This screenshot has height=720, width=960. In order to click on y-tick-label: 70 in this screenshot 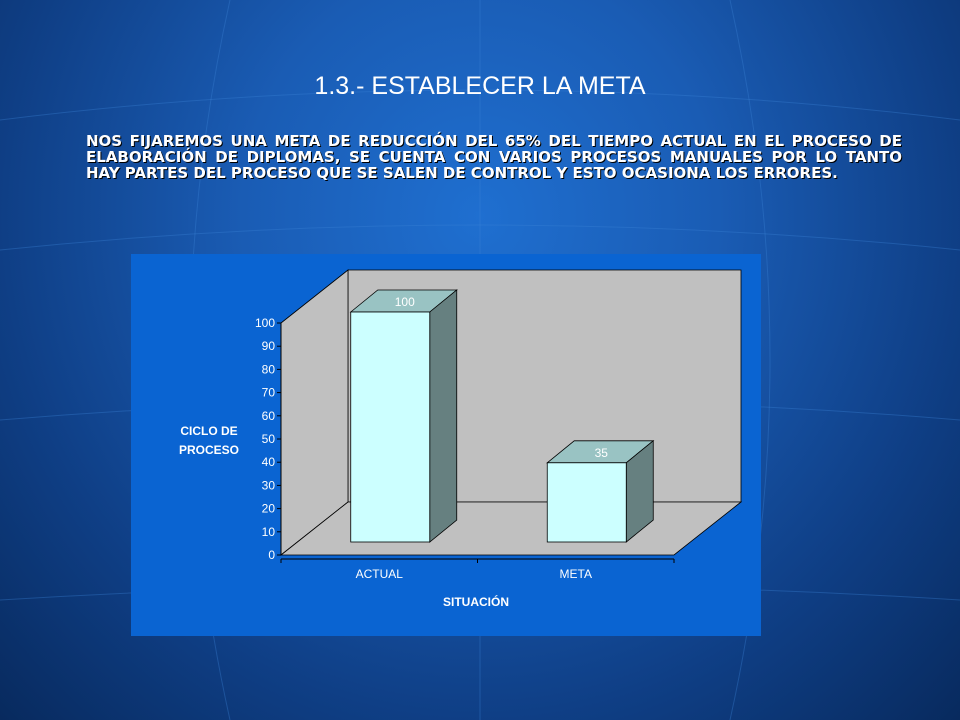, I will do `click(269, 393)`.